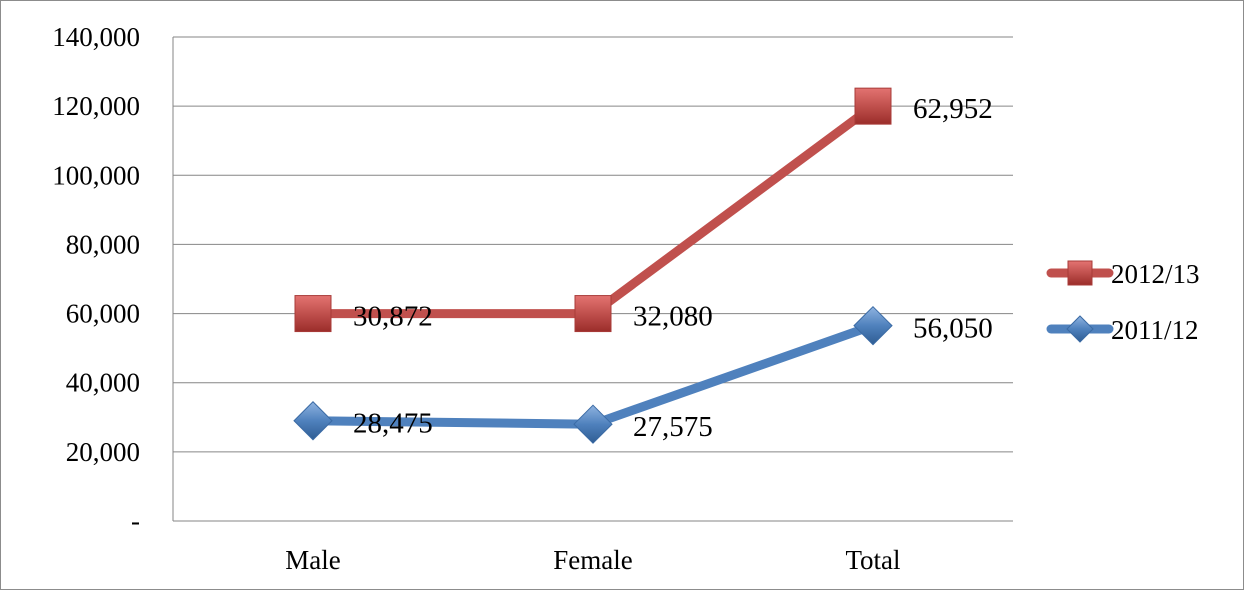 The height and width of the screenshot is (591, 1244). Describe the element at coordinates (1155, 330) in the screenshot. I see `legend-label: 2011/12` at that location.